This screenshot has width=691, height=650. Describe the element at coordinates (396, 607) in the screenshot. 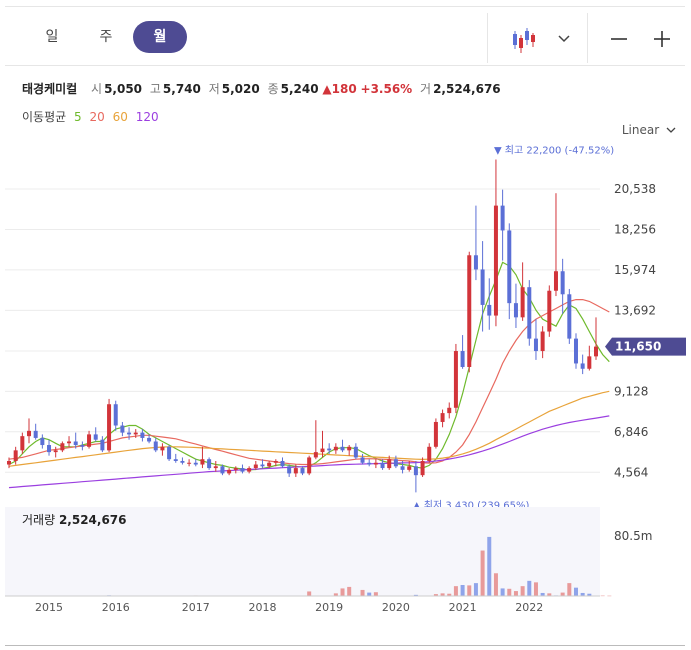

I see `x-tick-label: 2020` at that location.